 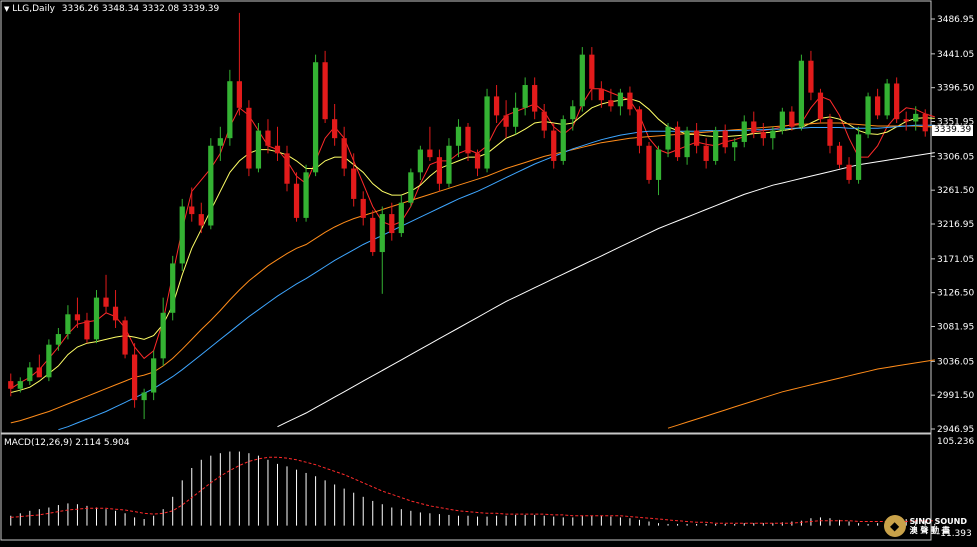 I want to click on logo-icon: ◆, so click(x=894, y=526).